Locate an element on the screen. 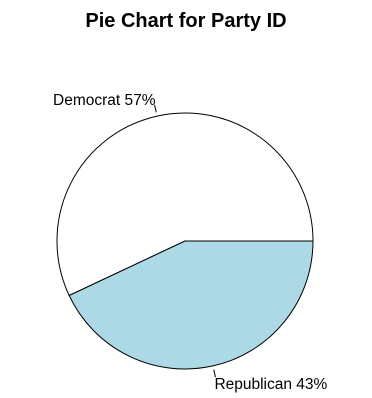 This screenshot has width=372, height=398. pie-leader-democrat is located at coordinates (155, 108).